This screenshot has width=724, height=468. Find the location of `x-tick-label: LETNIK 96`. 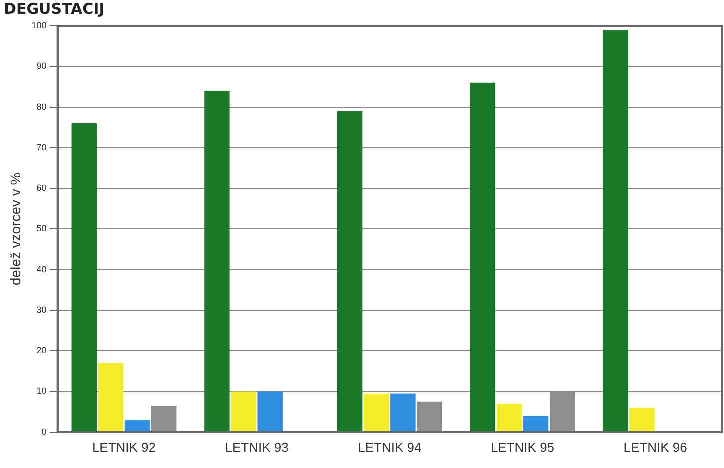

x-tick-label: LETNIK 96 is located at coordinates (656, 447).